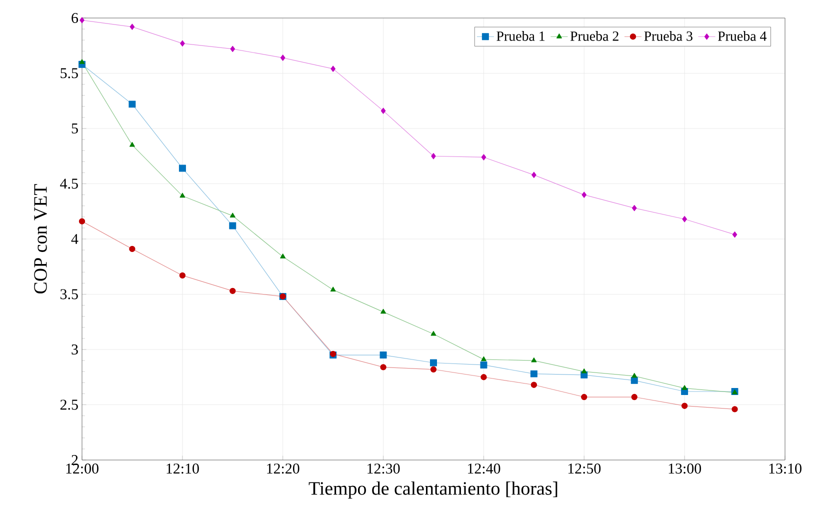 Image resolution: width=819 pixels, height=529 pixels. Describe the element at coordinates (384, 469) in the screenshot. I see `x-tick-label: 12:30` at that location.